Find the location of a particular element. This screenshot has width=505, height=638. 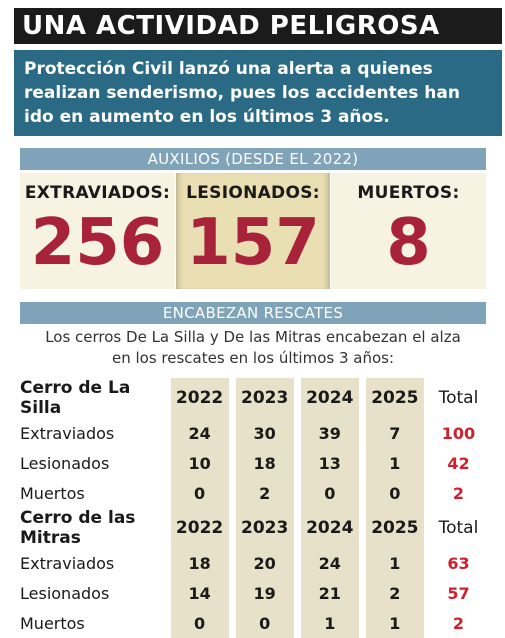

table-title: Cerro de La Silla is located at coordinates (75, 398).